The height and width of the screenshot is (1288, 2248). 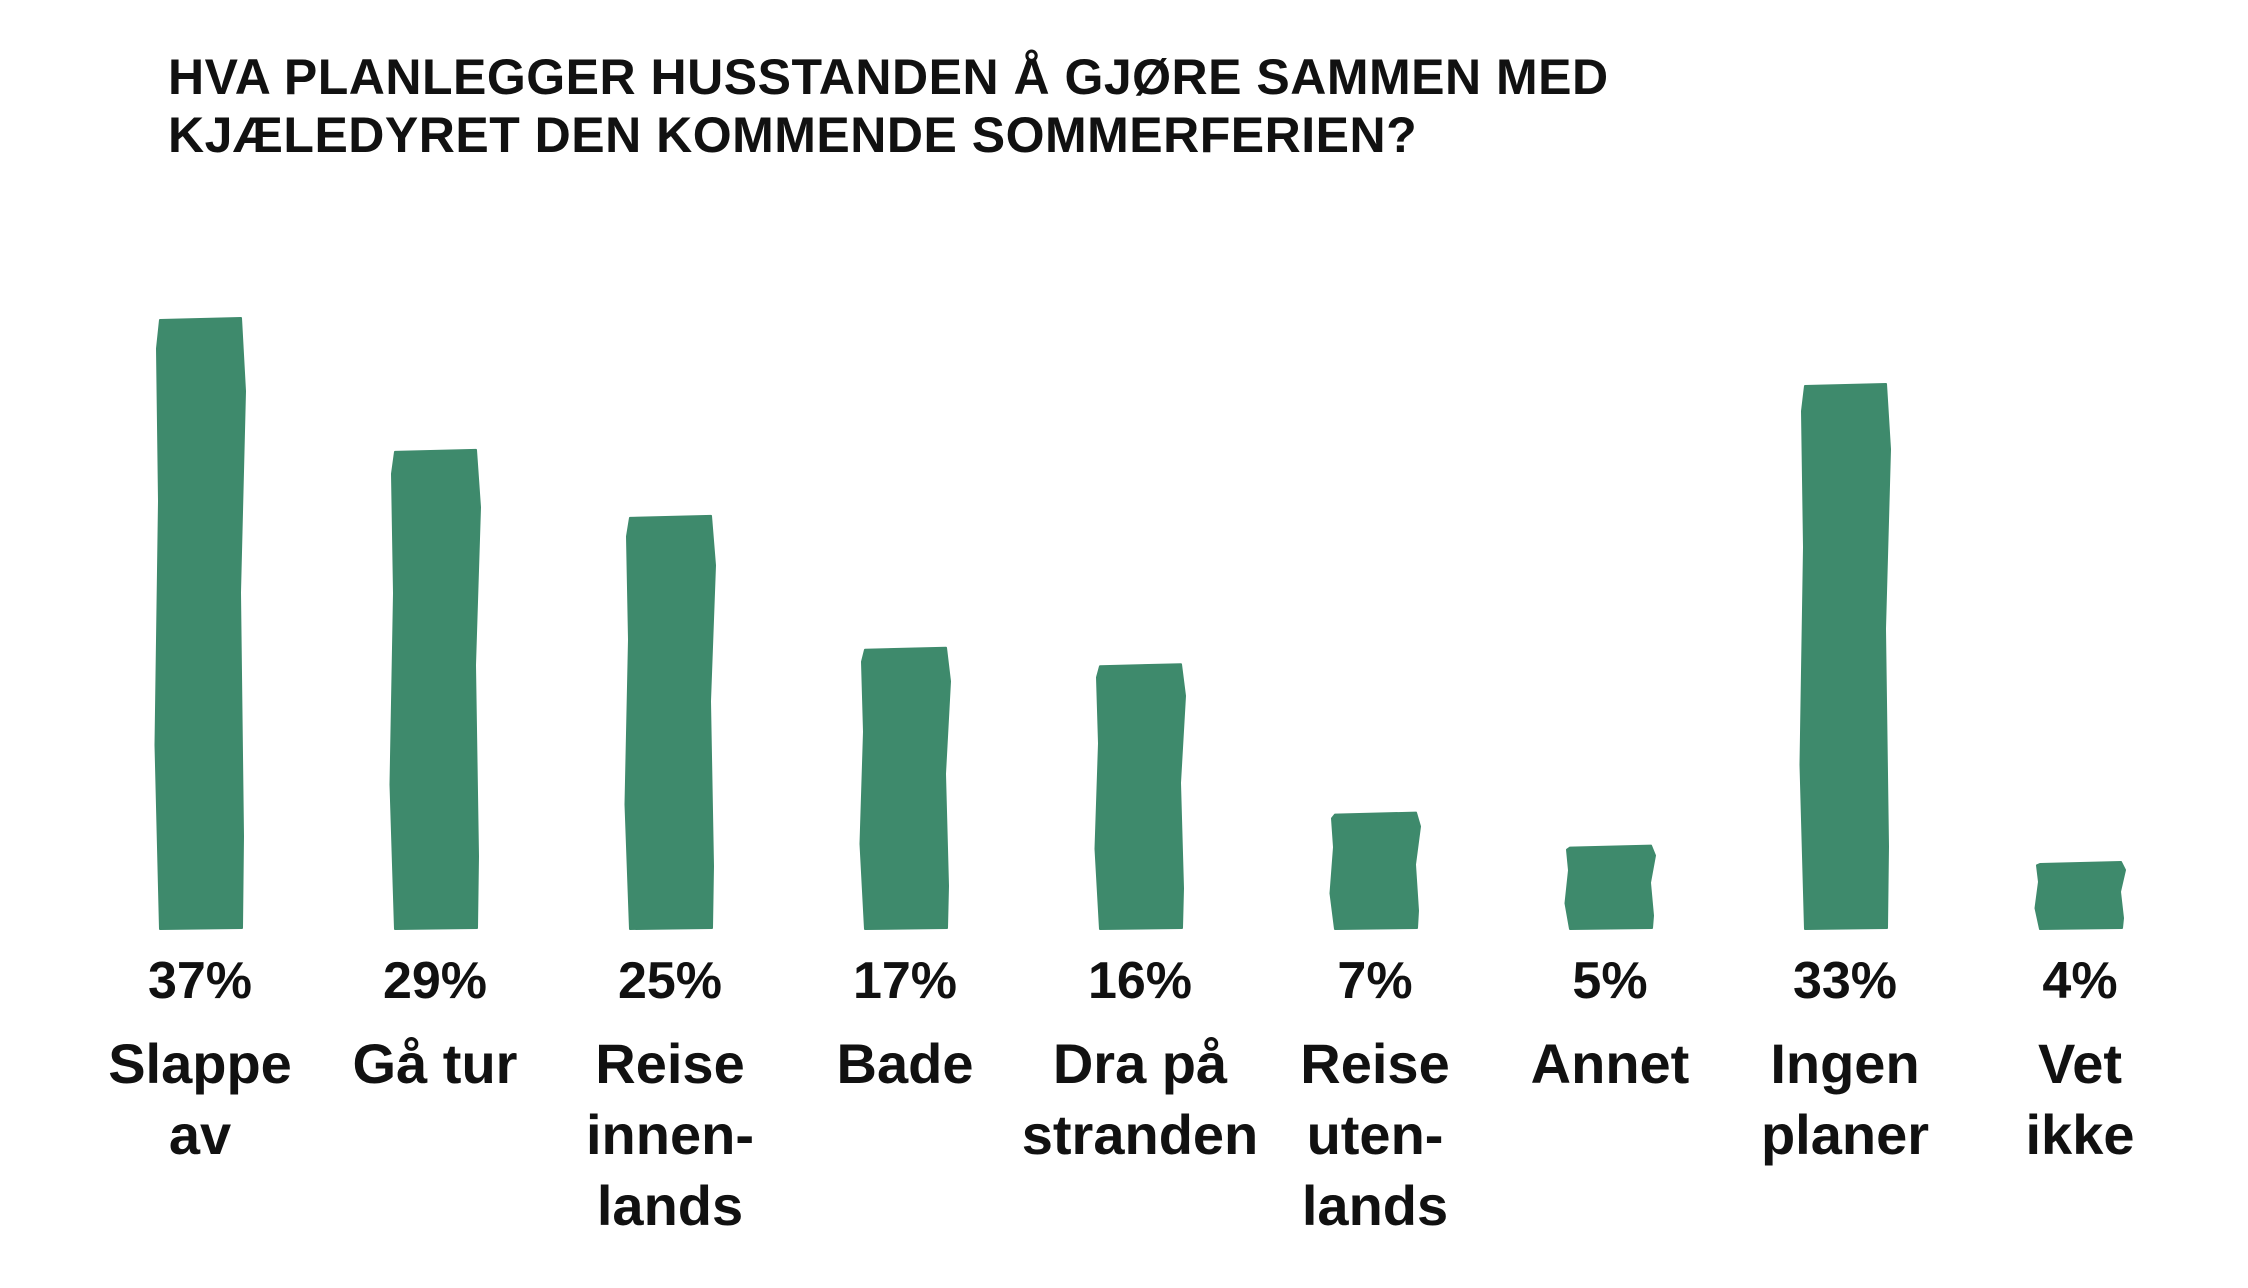 I want to click on category-label: Slappe, so click(x=200, y=1063).